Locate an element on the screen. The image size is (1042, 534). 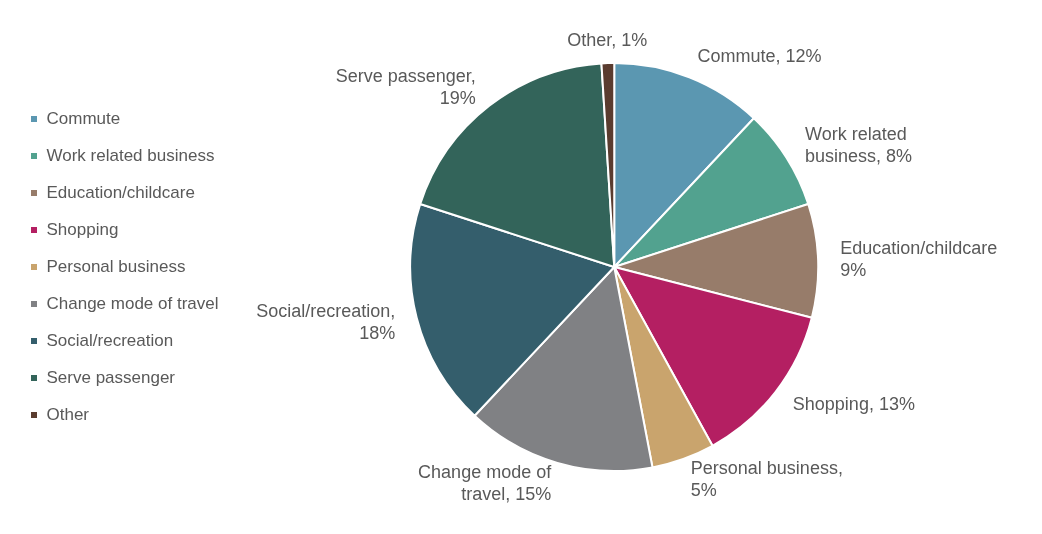
data-label: Shopping, 13% is located at coordinates (853, 404).